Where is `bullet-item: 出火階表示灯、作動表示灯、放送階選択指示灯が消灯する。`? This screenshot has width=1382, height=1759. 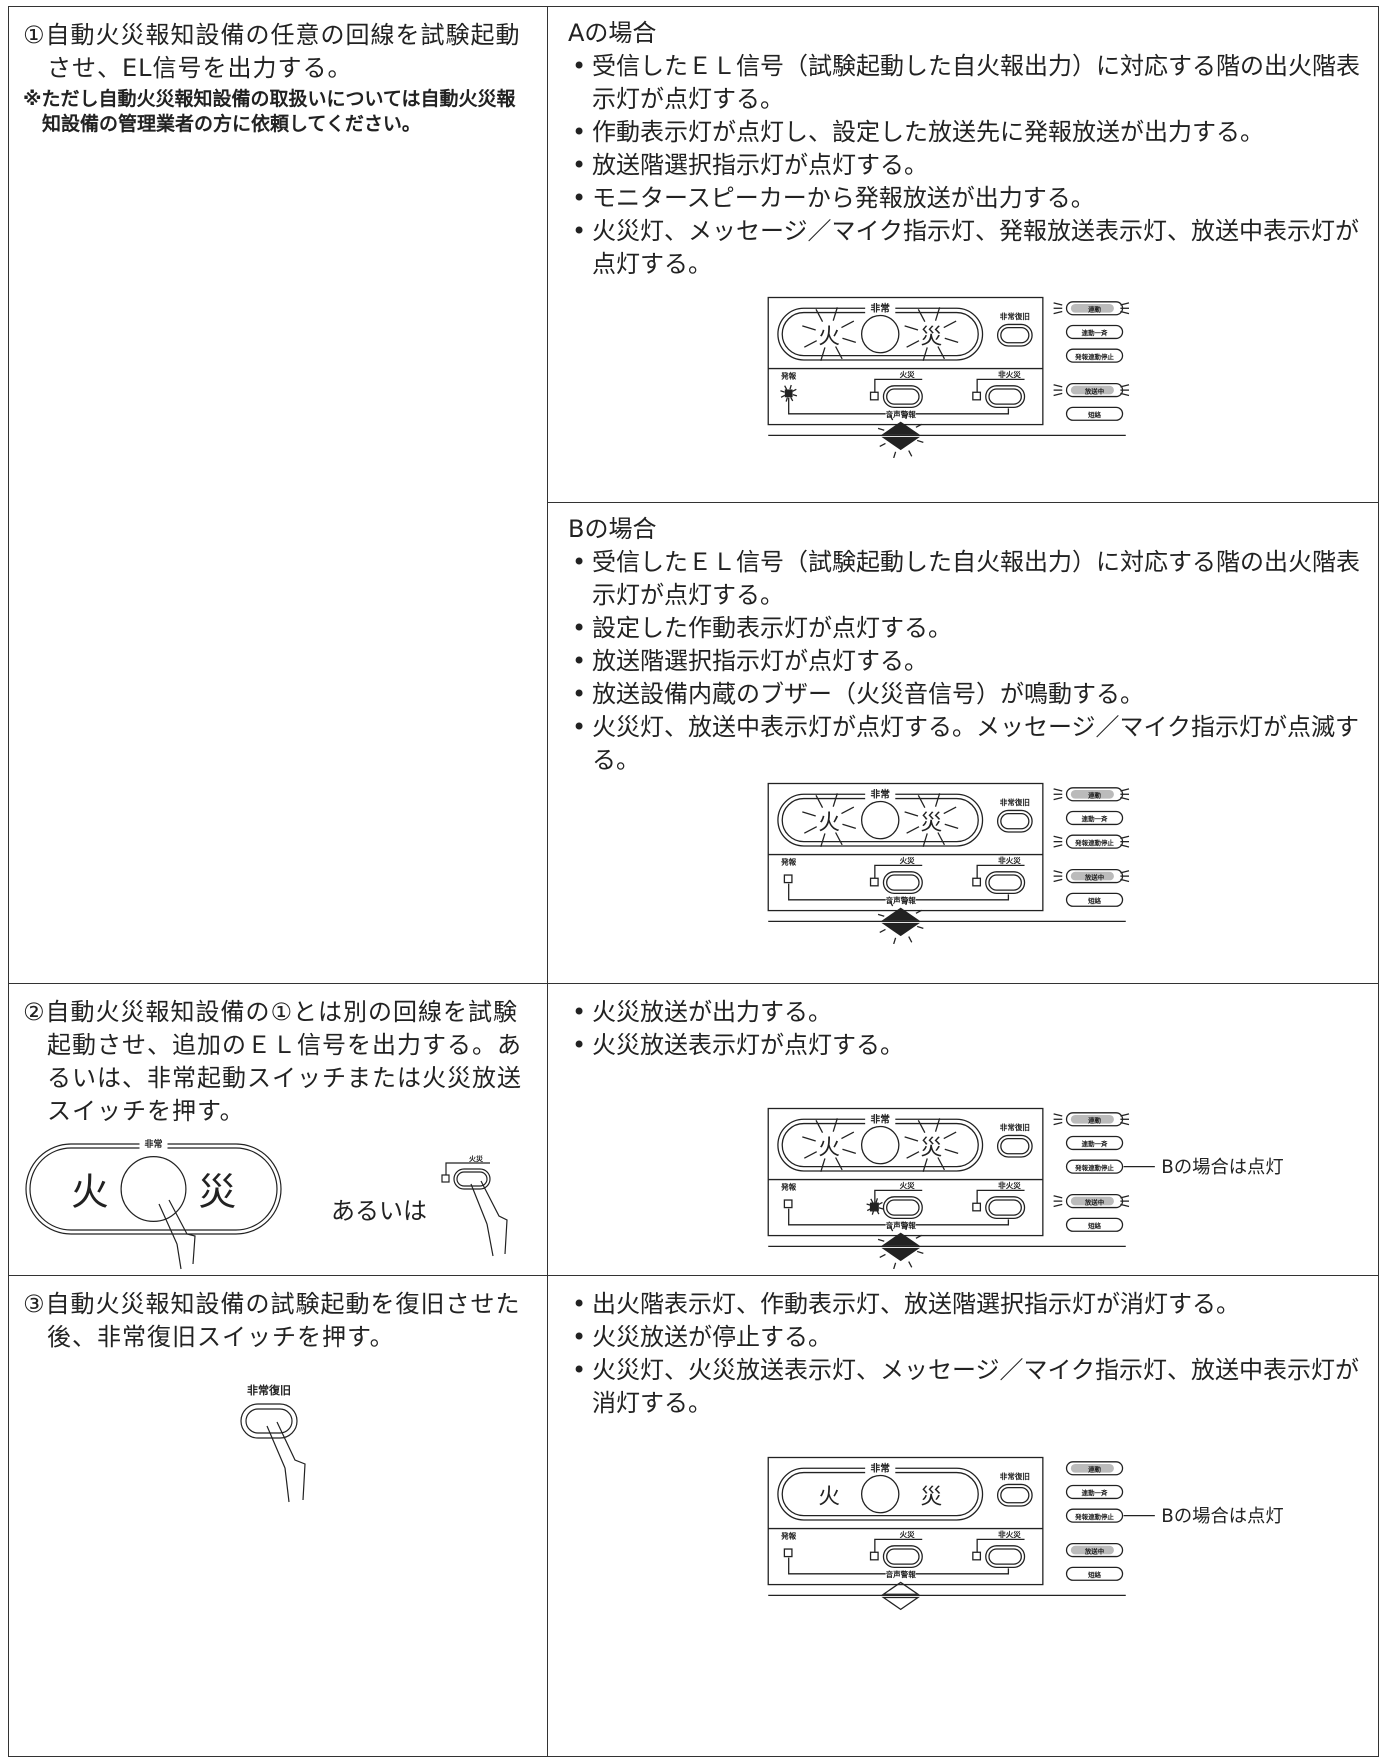 bullet-item: 出火階表示灯、作動表示灯、放送階選択指示灯が消灯する。 is located at coordinates (965, 1304).